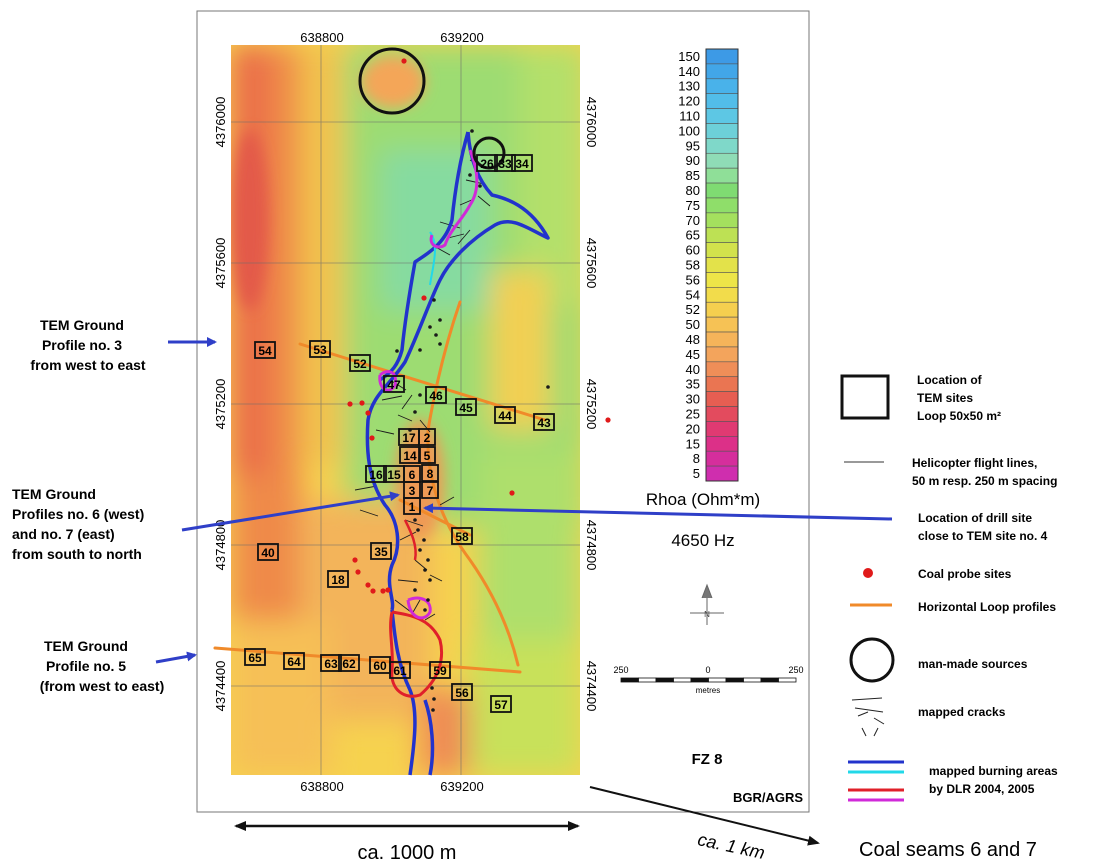 Image resolution: width=1114 pixels, height=864 pixels. Describe the element at coordinates (290, 511) in the screenshot. I see `profile67-arrow` at that location.